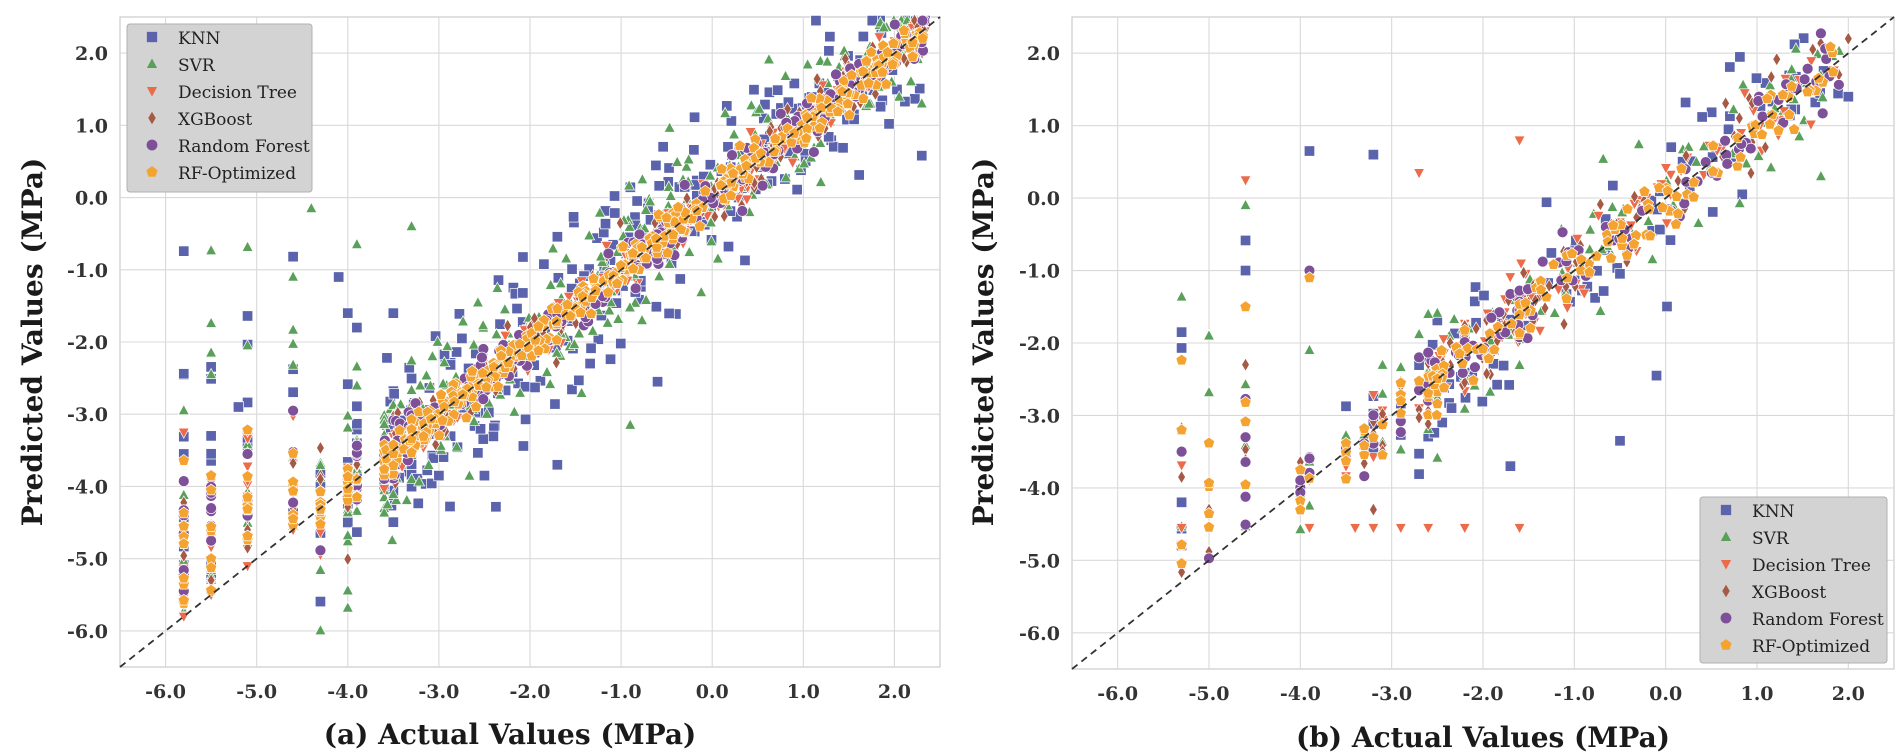  Describe the element at coordinates (1665, 694) in the screenshot. I see `x-tick-label: 0.0` at that location.